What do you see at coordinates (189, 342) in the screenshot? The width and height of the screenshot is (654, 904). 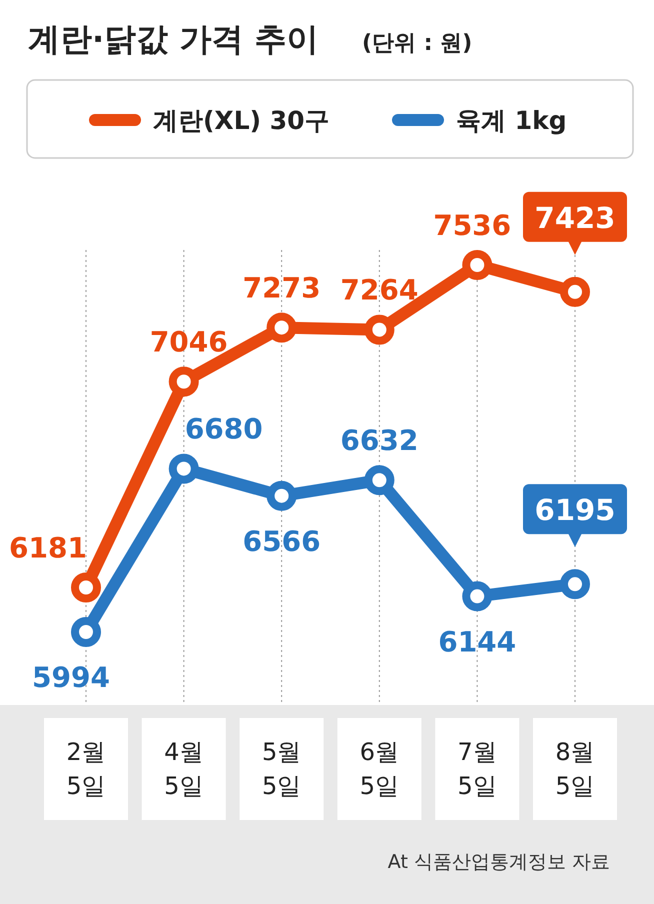 I see `data-label: 7046` at bounding box center [189, 342].